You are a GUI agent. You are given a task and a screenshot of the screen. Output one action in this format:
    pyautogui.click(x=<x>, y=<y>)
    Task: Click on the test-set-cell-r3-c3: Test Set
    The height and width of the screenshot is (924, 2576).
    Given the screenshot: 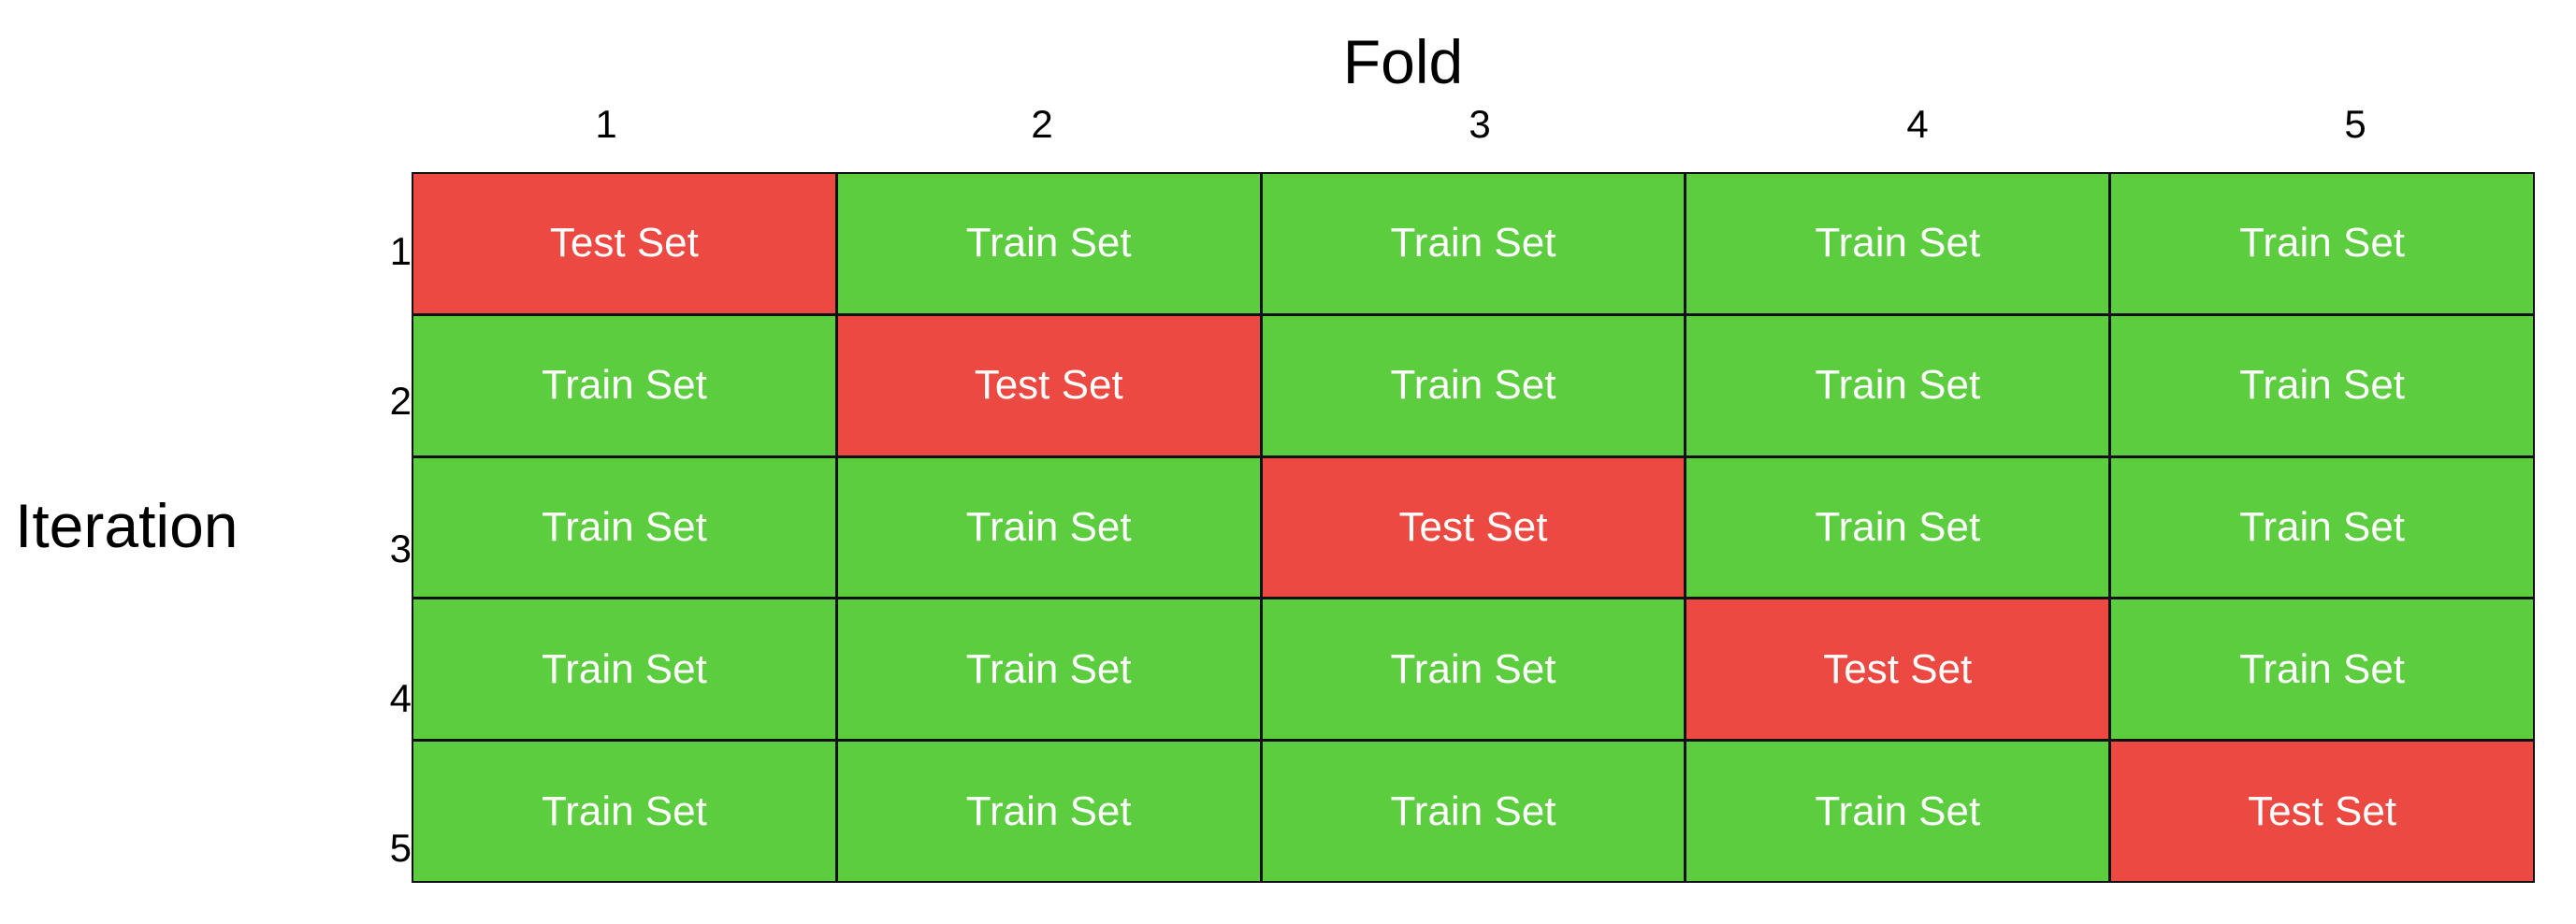 What is the action you would take?
    pyautogui.click(x=1473, y=528)
    